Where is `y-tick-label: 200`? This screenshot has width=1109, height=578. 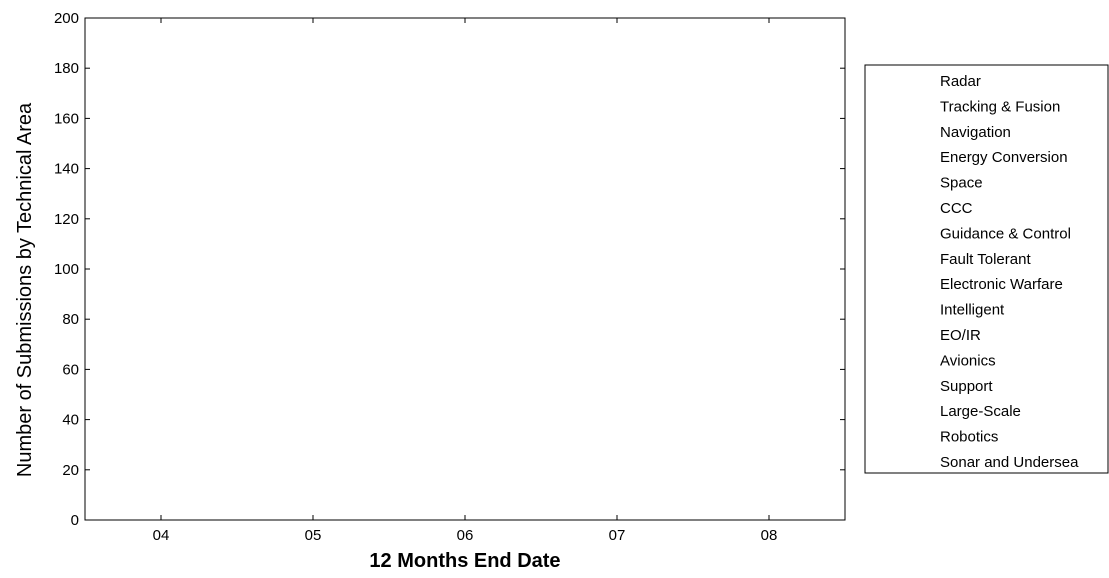 y-tick-label: 200 is located at coordinates (66, 18).